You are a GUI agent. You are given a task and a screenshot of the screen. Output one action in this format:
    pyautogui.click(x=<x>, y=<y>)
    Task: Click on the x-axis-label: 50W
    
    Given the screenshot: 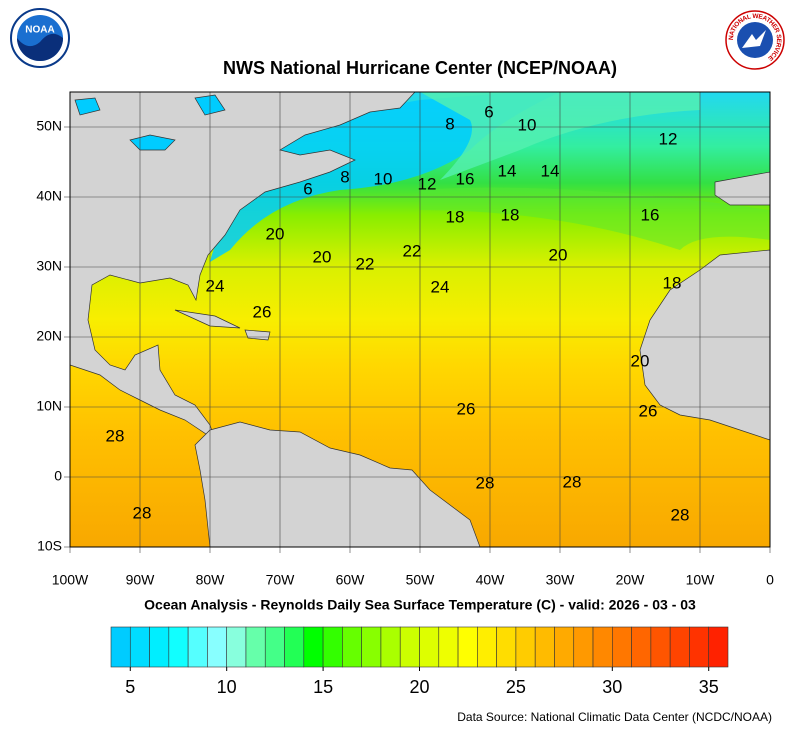 What is the action you would take?
    pyautogui.click(x=421, y=580)
    